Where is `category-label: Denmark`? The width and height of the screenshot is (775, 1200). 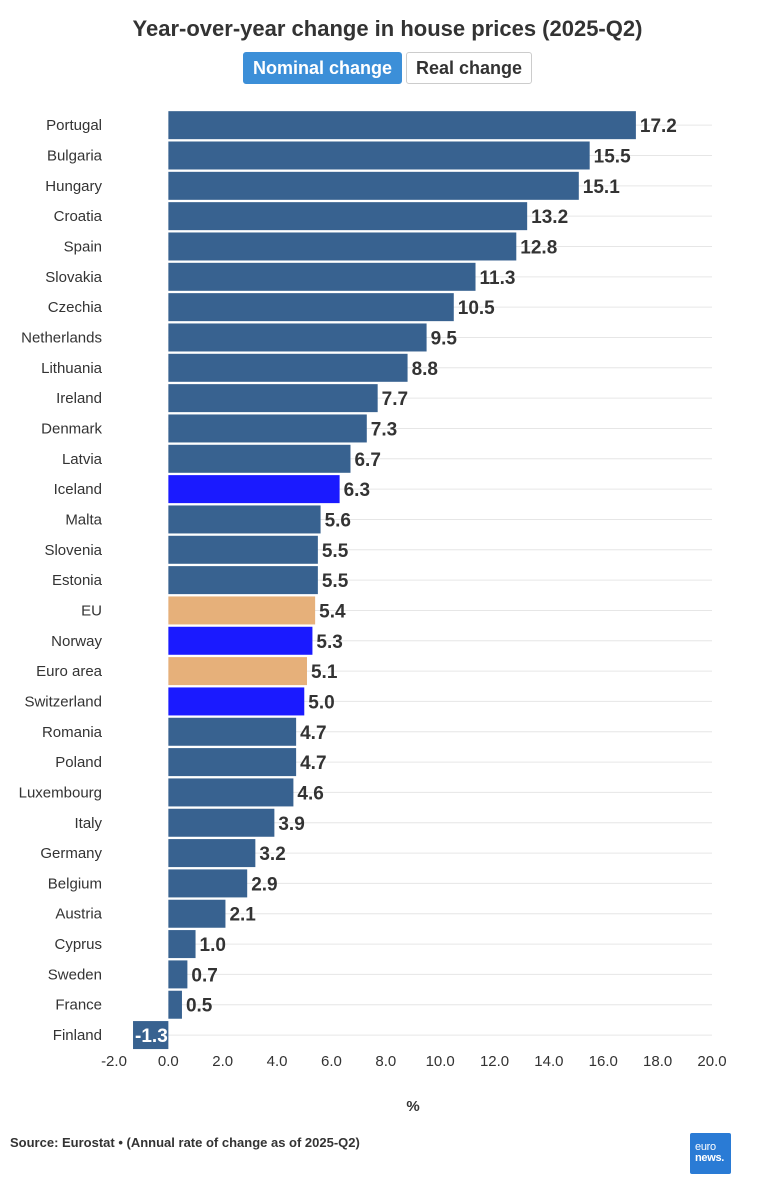 category-label: Denmark is located at coordinates (71, 428).